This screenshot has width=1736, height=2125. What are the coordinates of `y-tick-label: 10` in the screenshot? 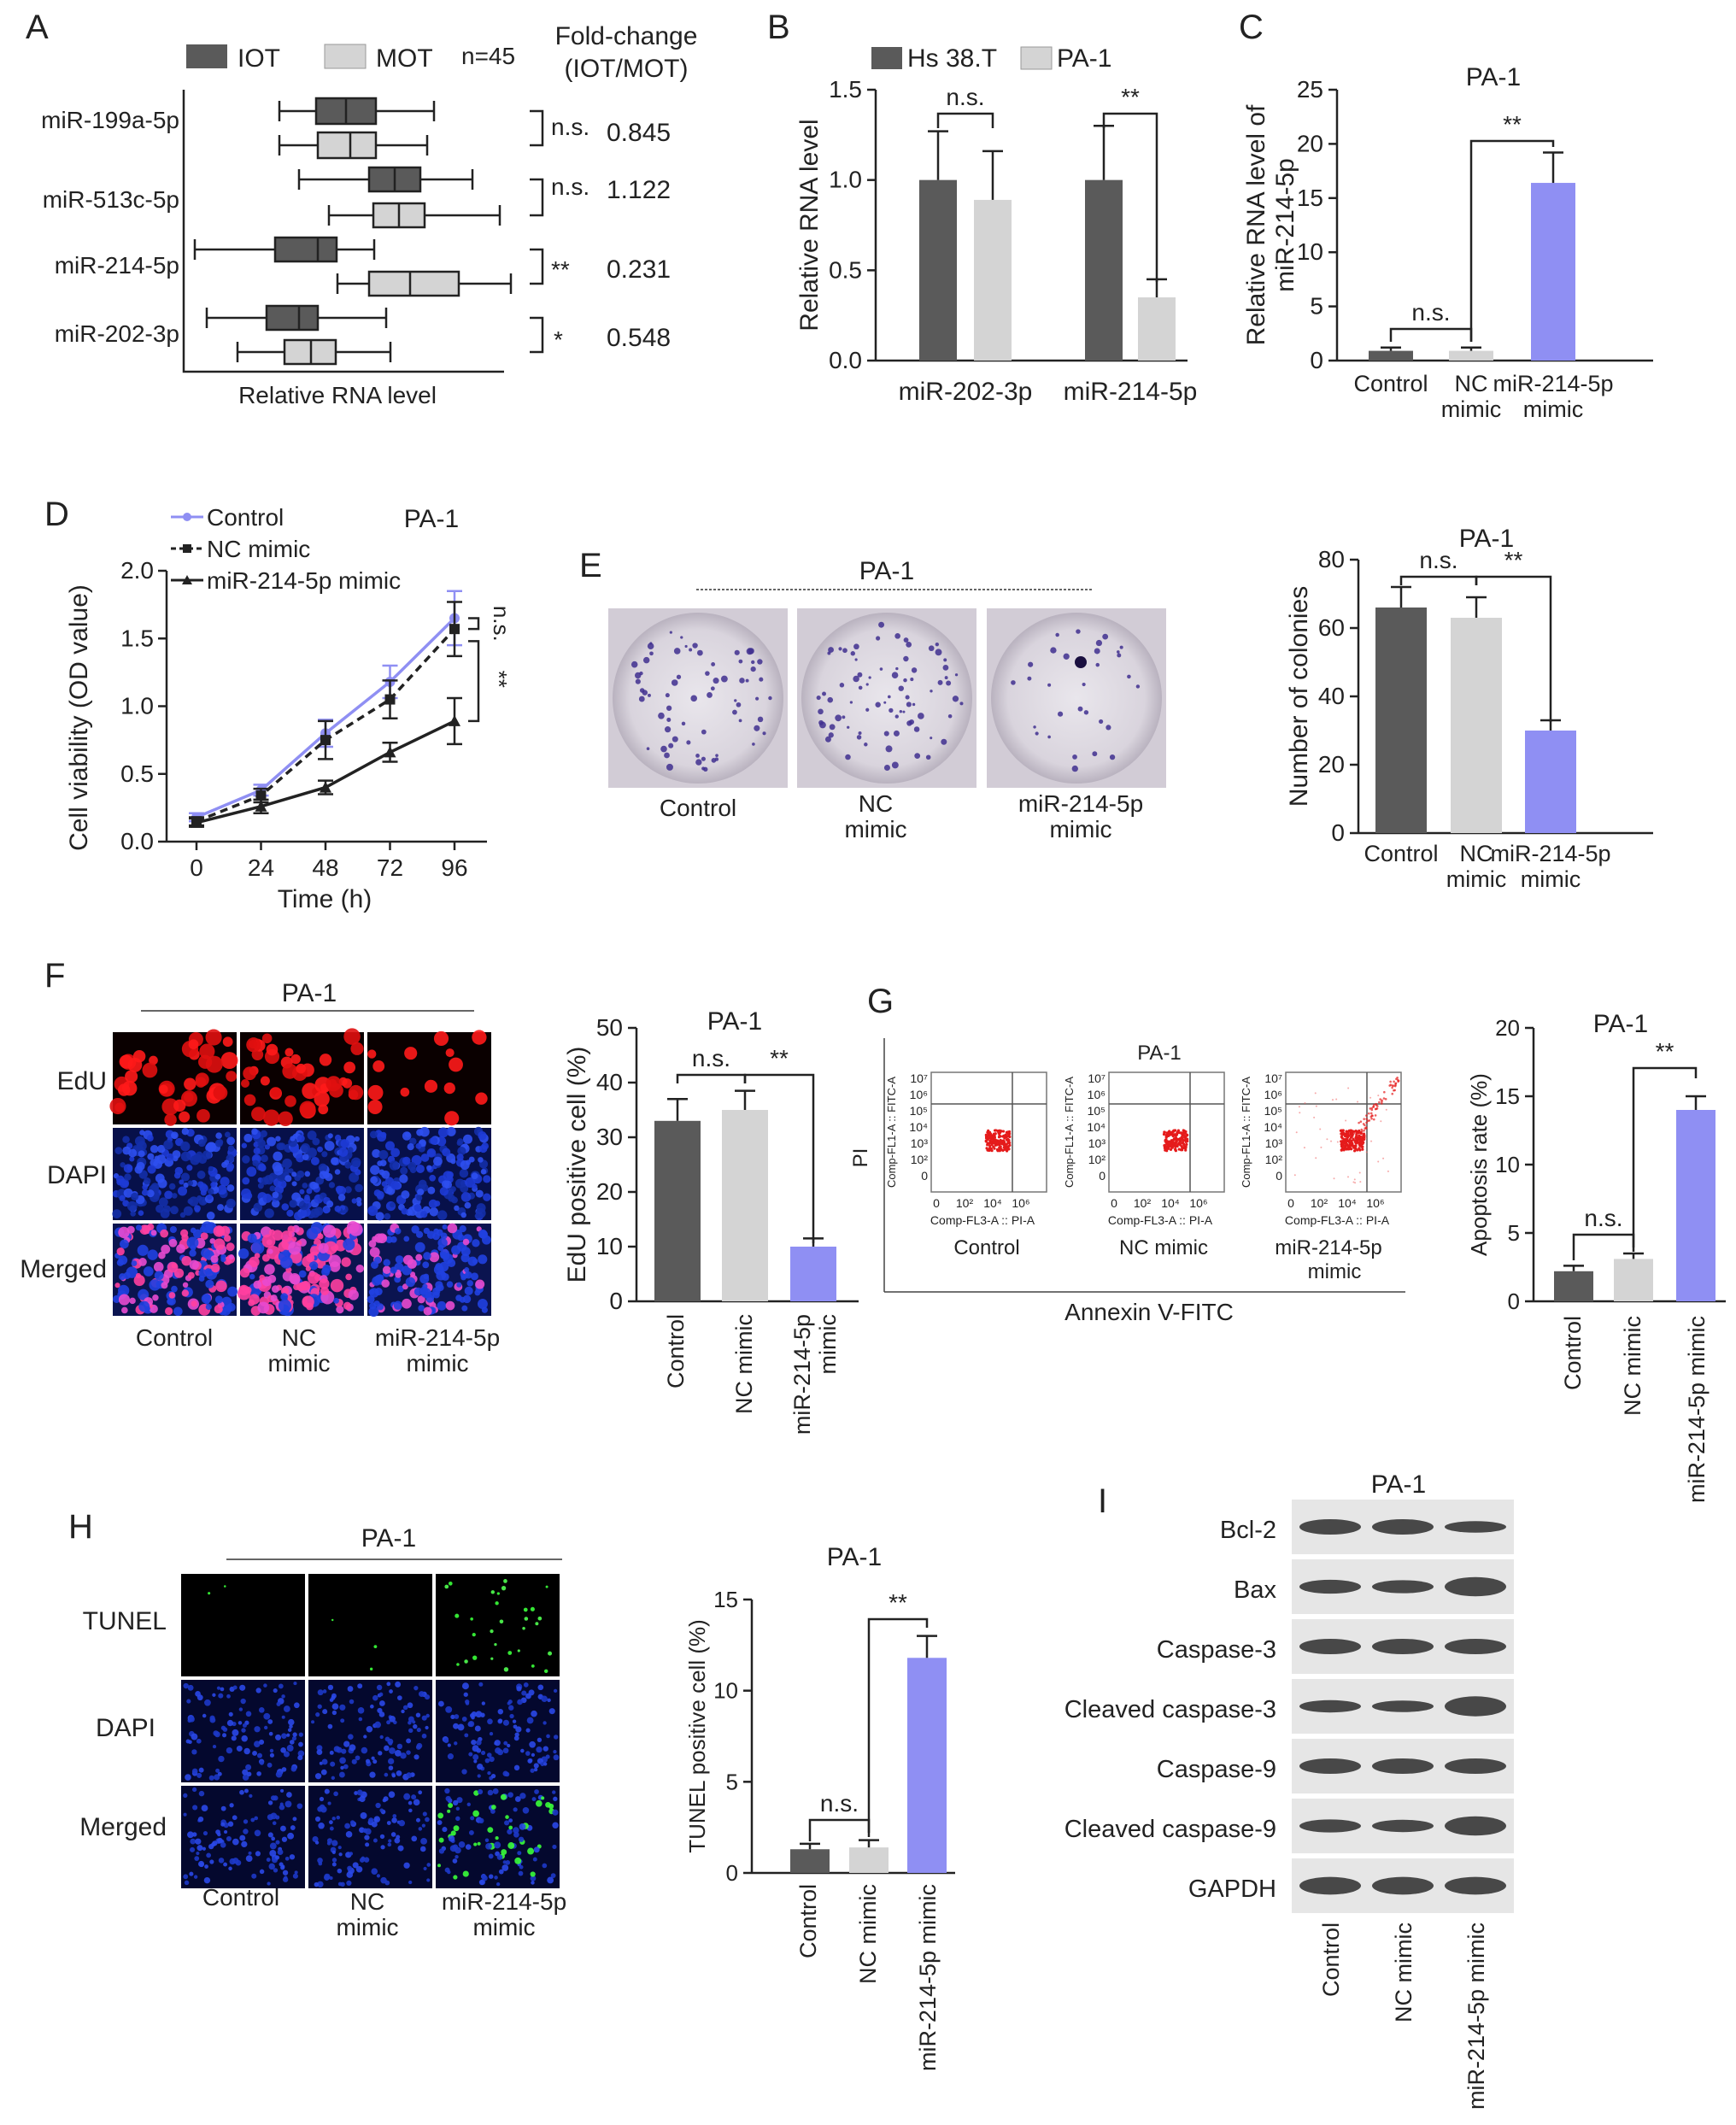 It's located at (1508, 1164).